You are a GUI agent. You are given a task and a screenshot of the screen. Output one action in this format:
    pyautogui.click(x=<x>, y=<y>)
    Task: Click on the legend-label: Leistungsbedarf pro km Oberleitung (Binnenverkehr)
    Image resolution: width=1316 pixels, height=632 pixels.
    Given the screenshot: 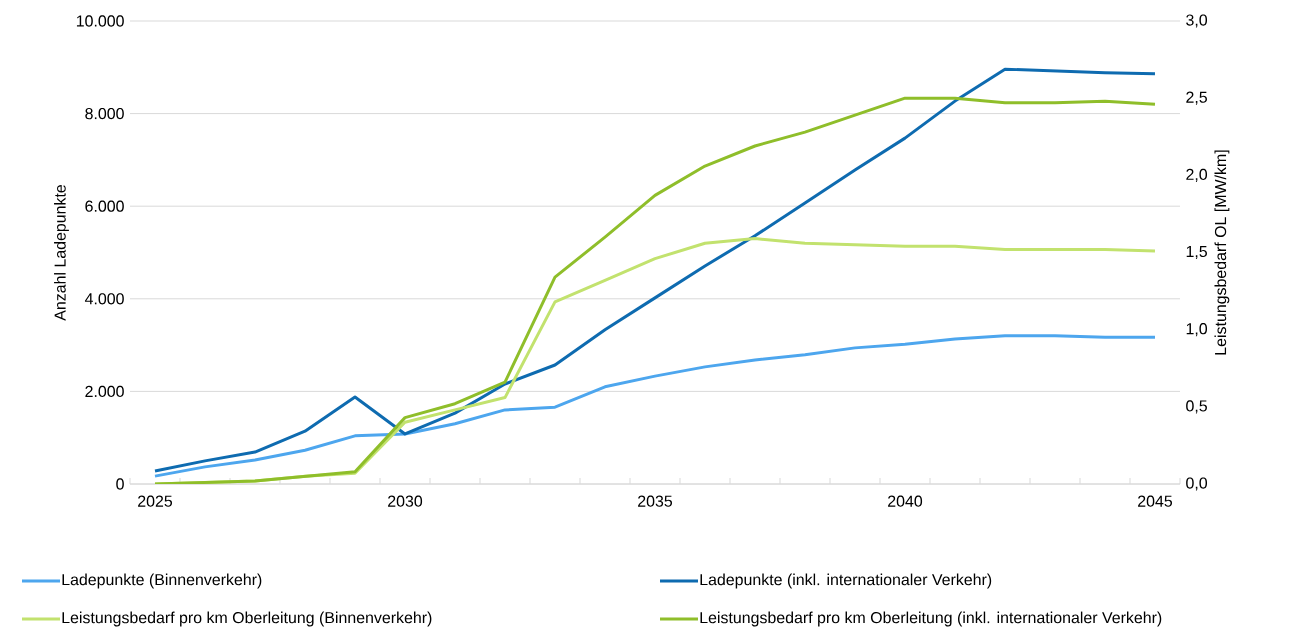 What is the action you would take?
    pyautogui.click(x=247, y=619)
    